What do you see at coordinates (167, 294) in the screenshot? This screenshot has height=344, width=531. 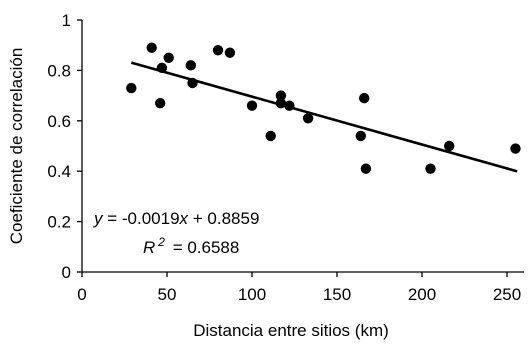 I see `x-tick-label: 50` at bounding box center [167, 294].